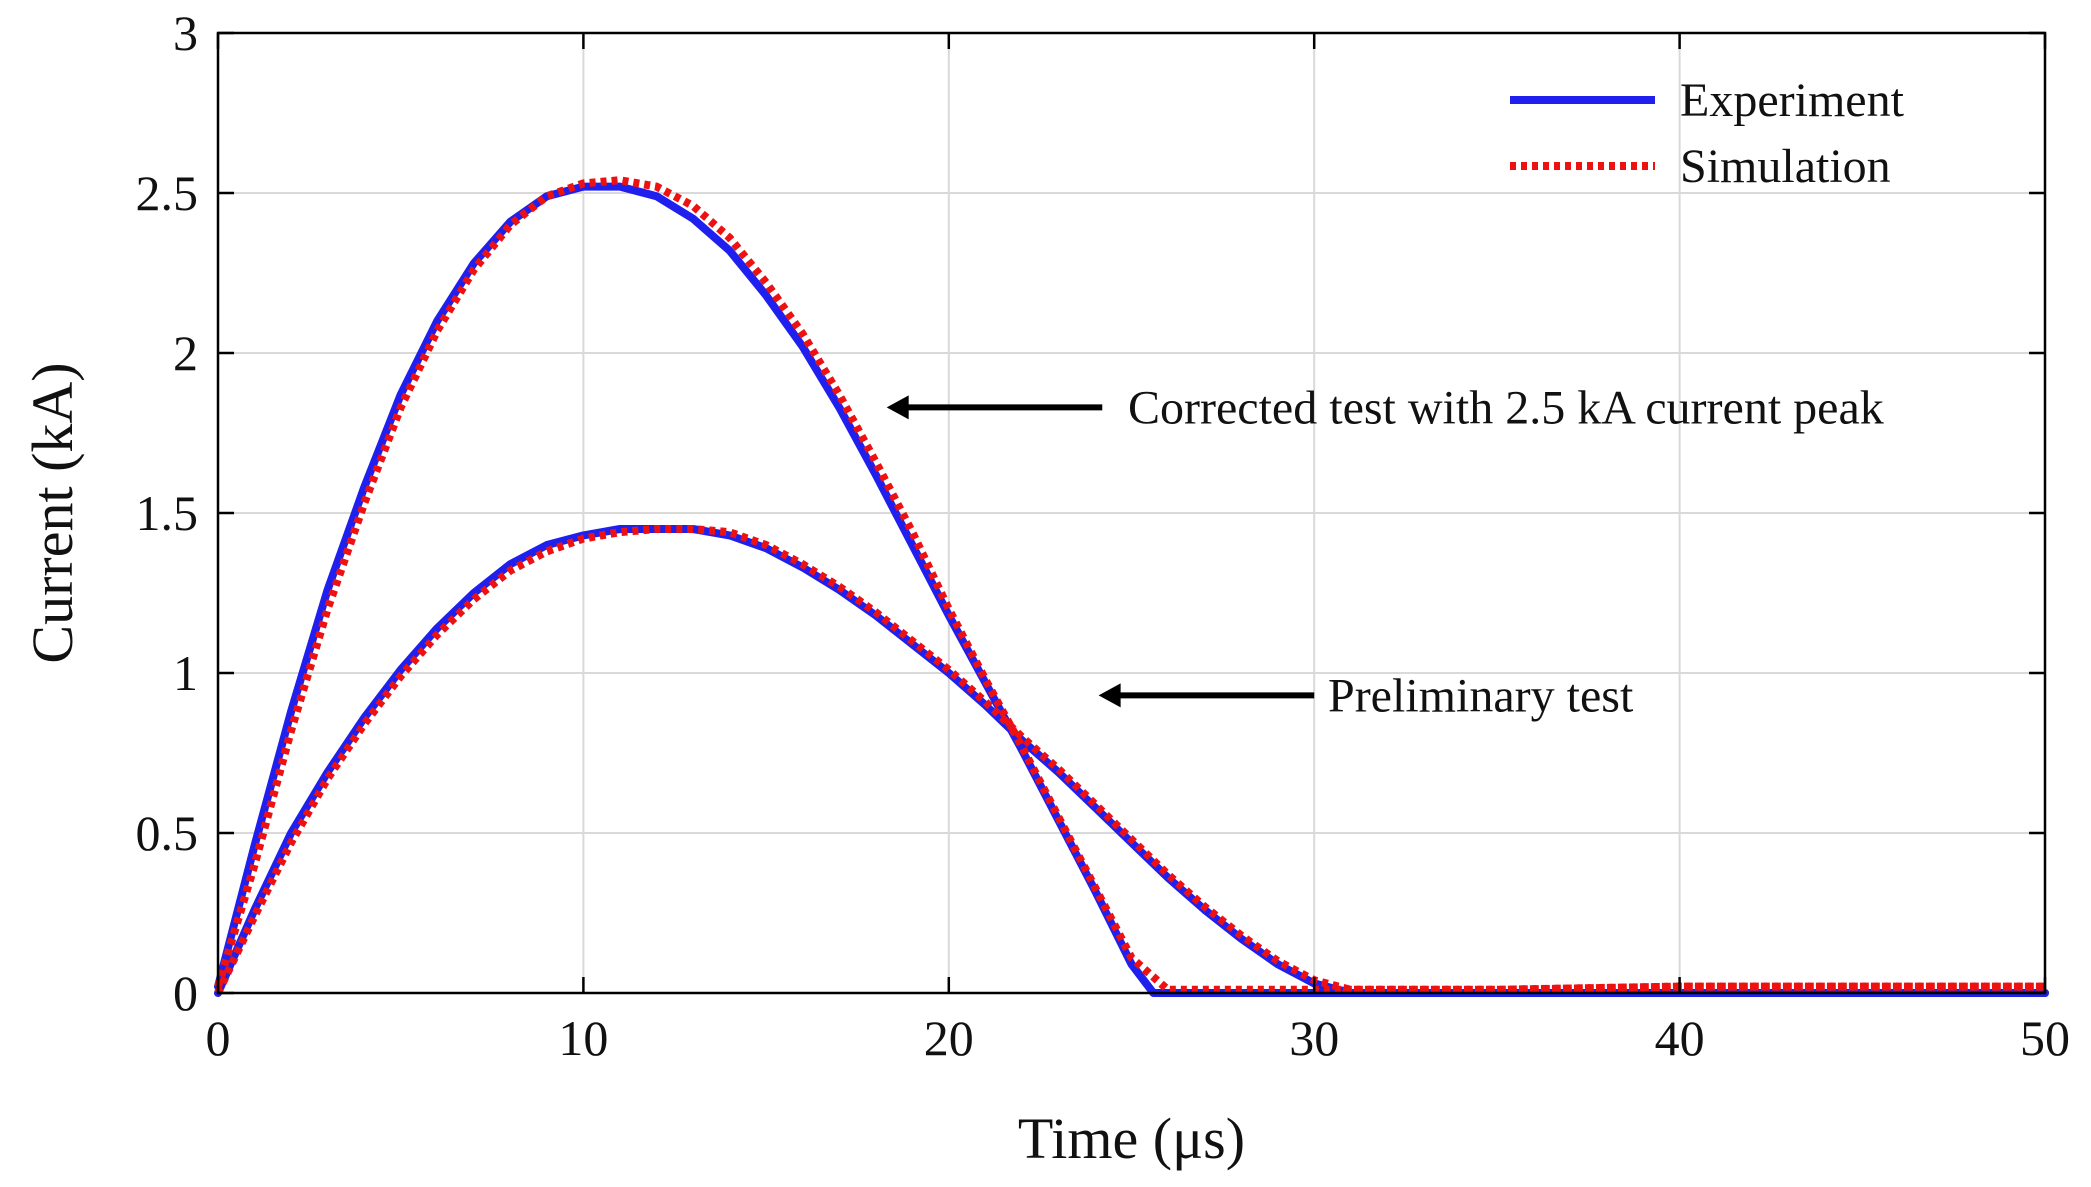  I want to click on y-tick-label: 2.5, so click(167, 193).